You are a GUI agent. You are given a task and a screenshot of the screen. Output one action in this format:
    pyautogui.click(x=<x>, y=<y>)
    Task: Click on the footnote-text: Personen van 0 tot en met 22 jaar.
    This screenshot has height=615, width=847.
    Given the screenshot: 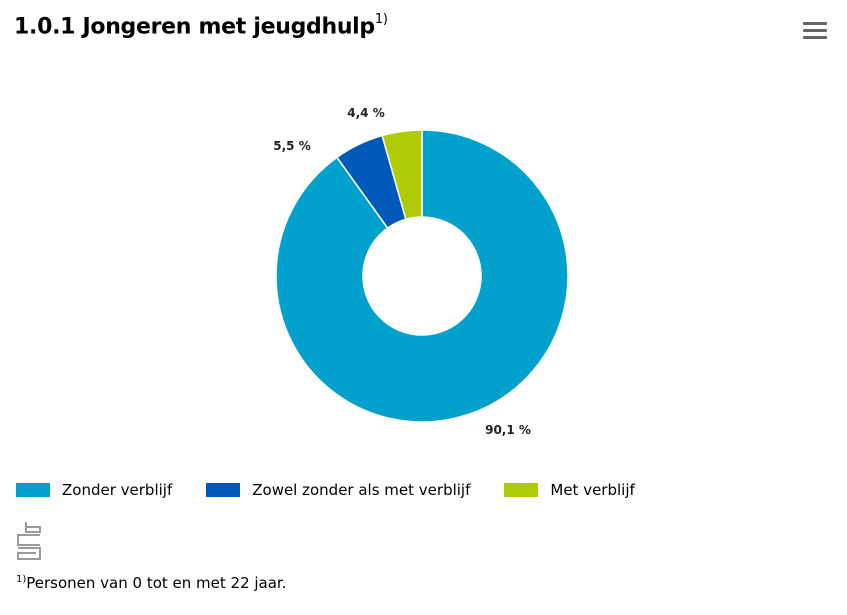 What is the action you would take?
    pyautogui.click(x=156, y=583)
    